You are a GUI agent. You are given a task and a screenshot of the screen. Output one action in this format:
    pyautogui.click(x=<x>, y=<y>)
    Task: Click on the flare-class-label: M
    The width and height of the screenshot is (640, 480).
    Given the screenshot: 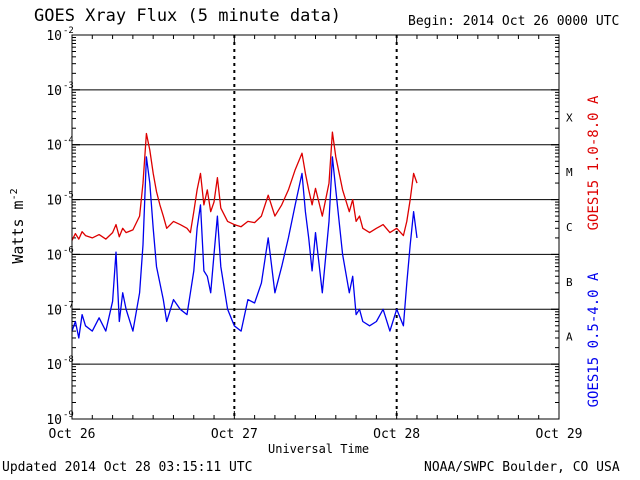 What is the action you would take?
    pyautogui.click(x=569, y=172)
    